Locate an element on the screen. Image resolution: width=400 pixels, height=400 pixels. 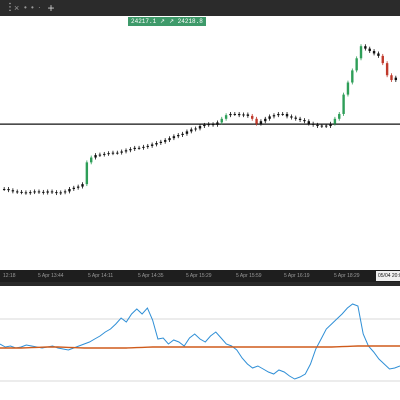
tab-bar: ⋮ × • • · • • + is located at coordinates (200, 14).